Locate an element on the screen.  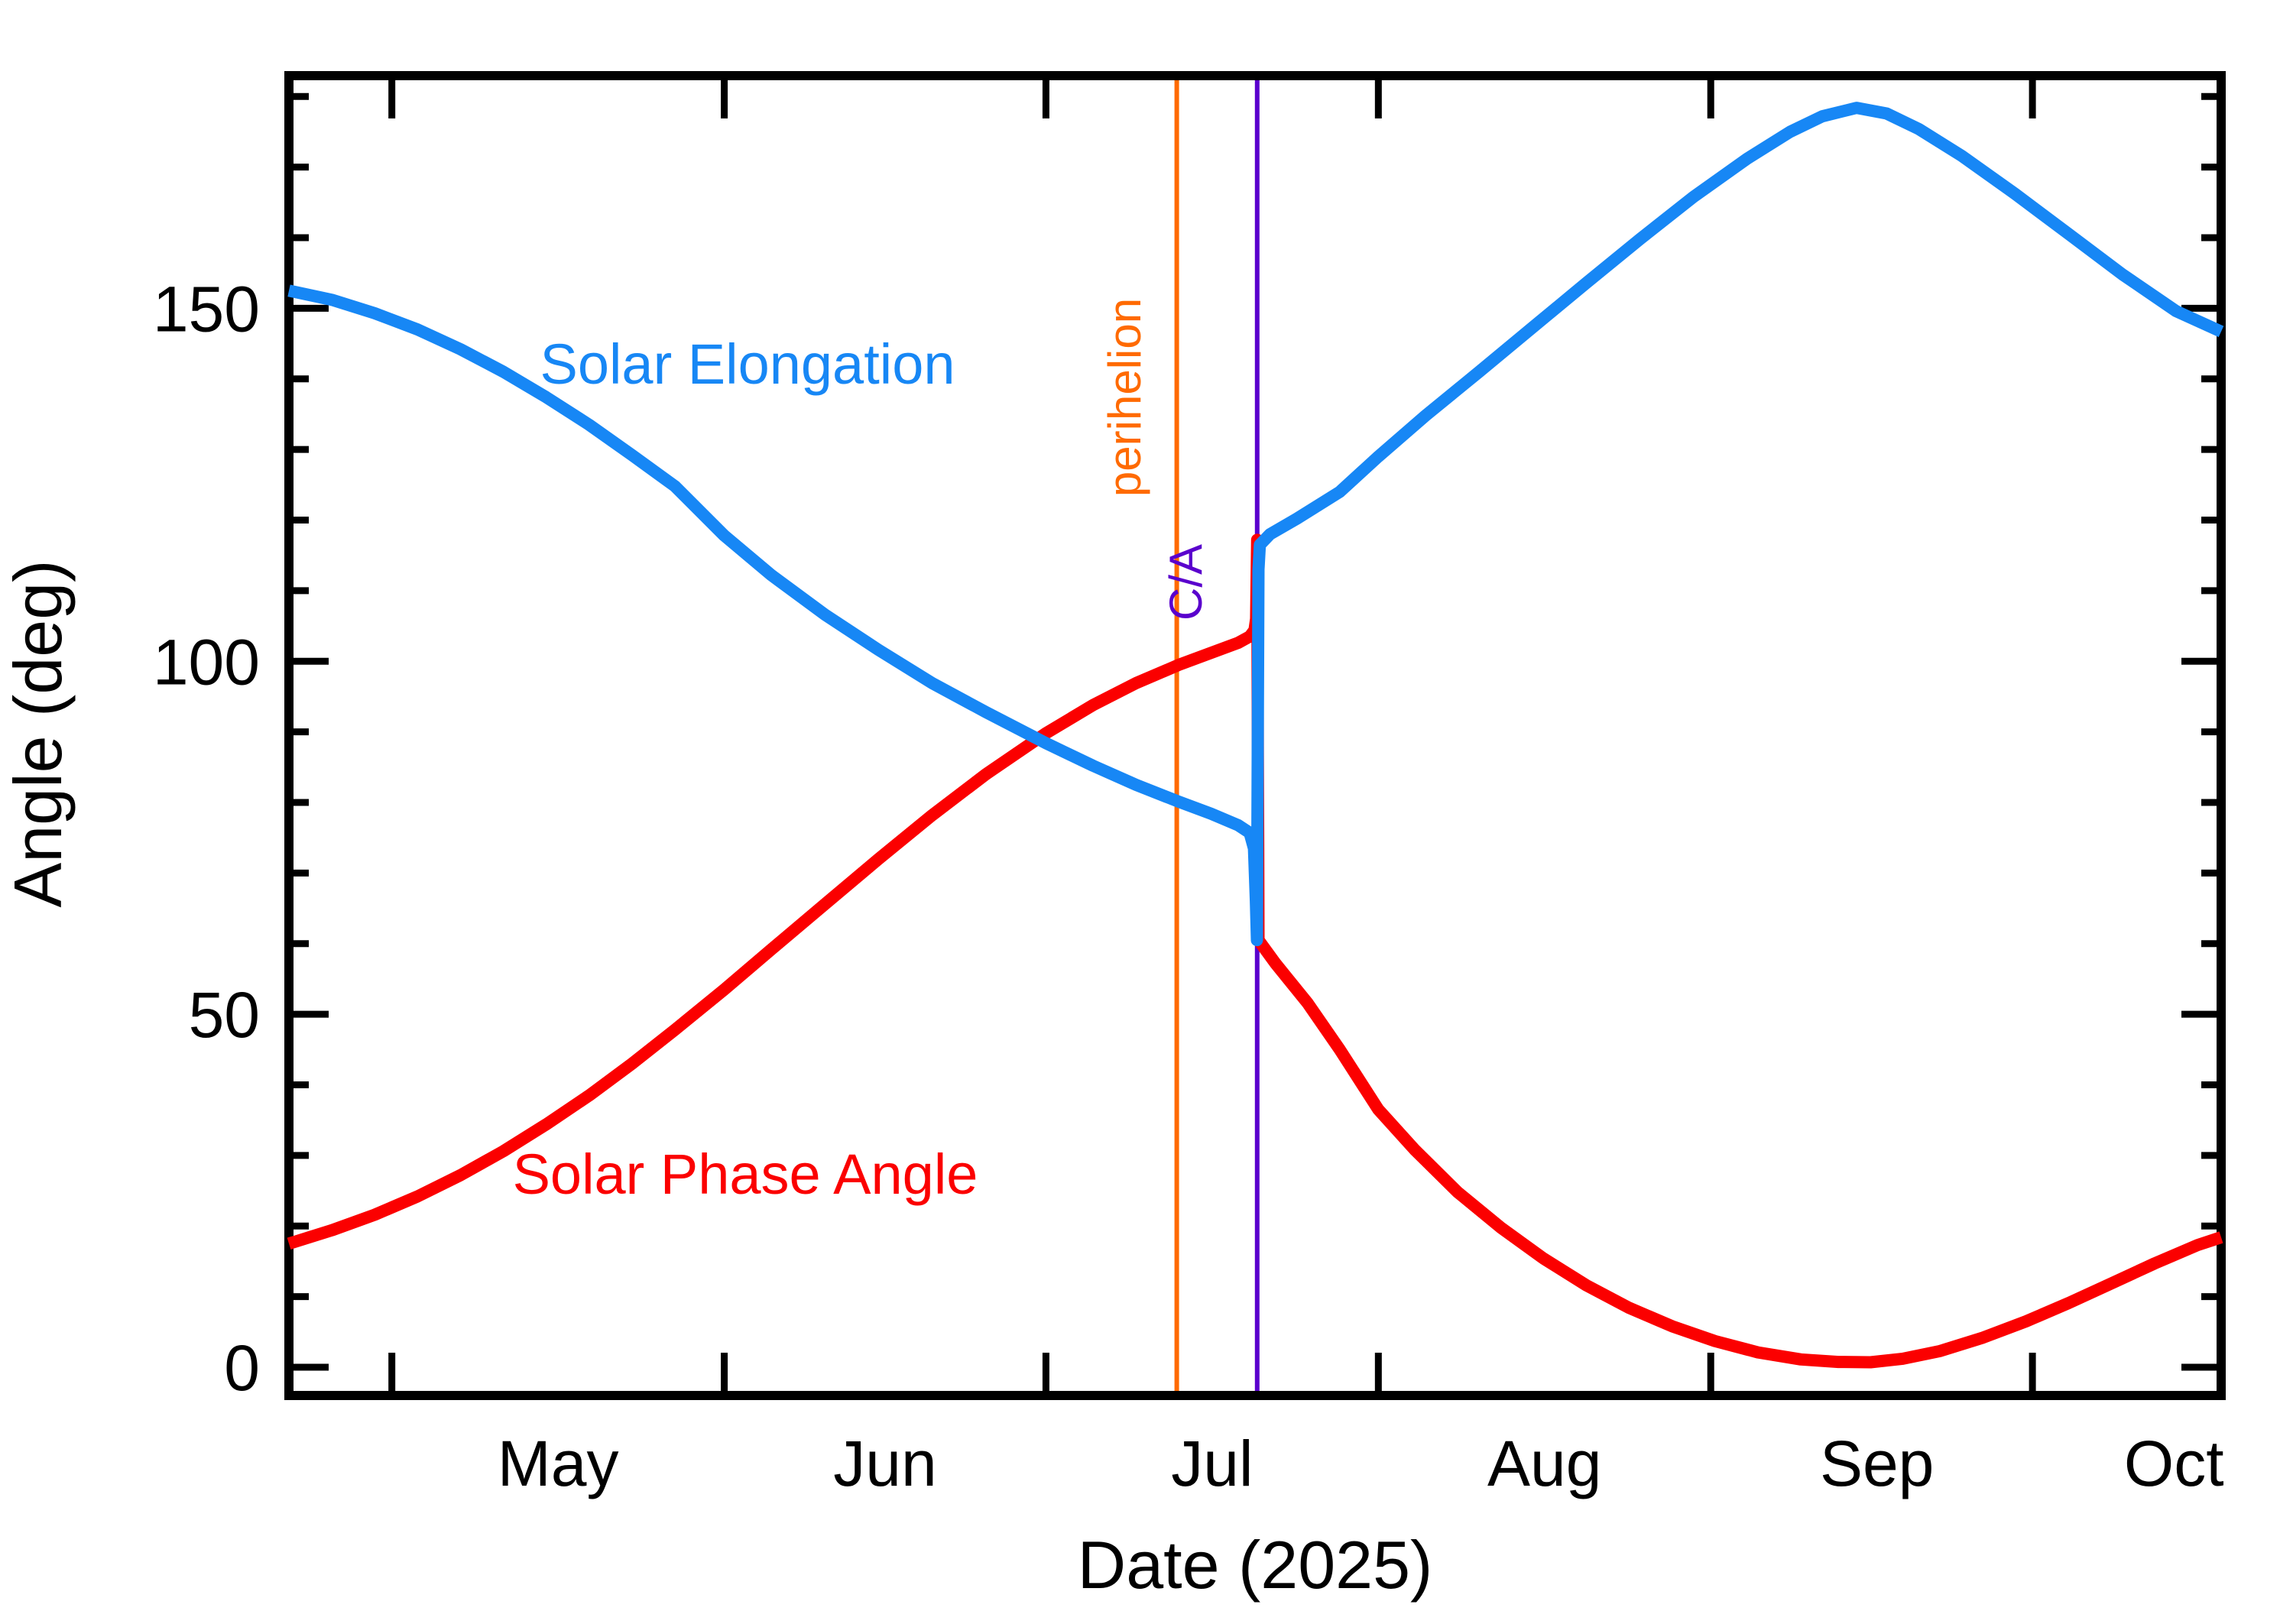
perihelion-label: perihelion is located at coordinates (1124, 397).